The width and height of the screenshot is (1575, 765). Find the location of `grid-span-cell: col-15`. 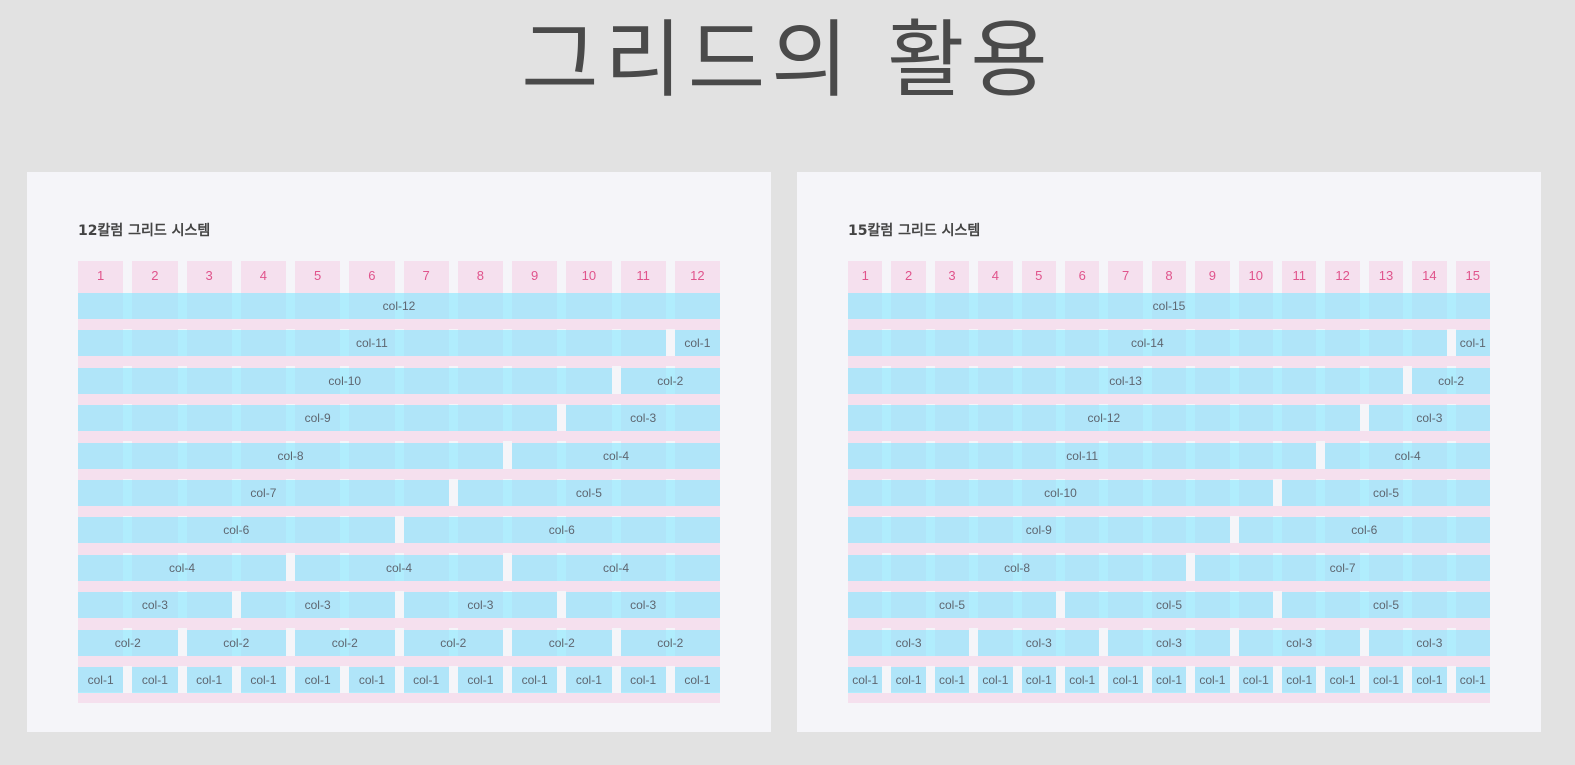

grid-span-cell: col-15 is located at coordinates (1169, 306).